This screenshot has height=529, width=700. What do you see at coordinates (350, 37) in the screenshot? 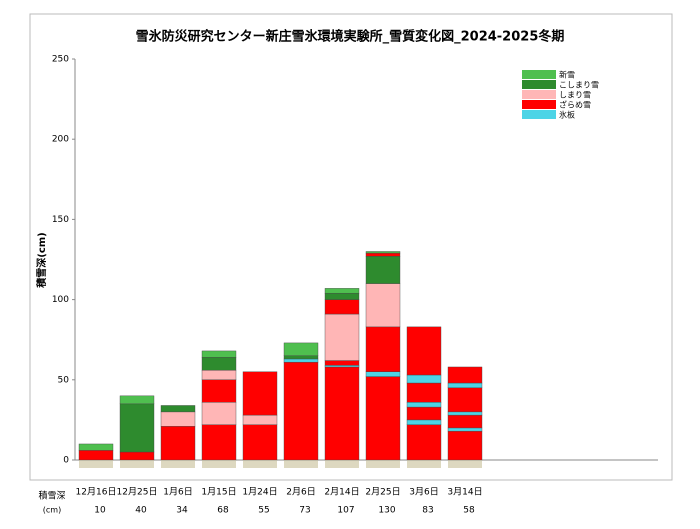
I see `chart-title: 雪氷防災研究センター新庄雪氷環境実験所_雪質変化図_2024-2025冬期` at bounding box center [350, 37].